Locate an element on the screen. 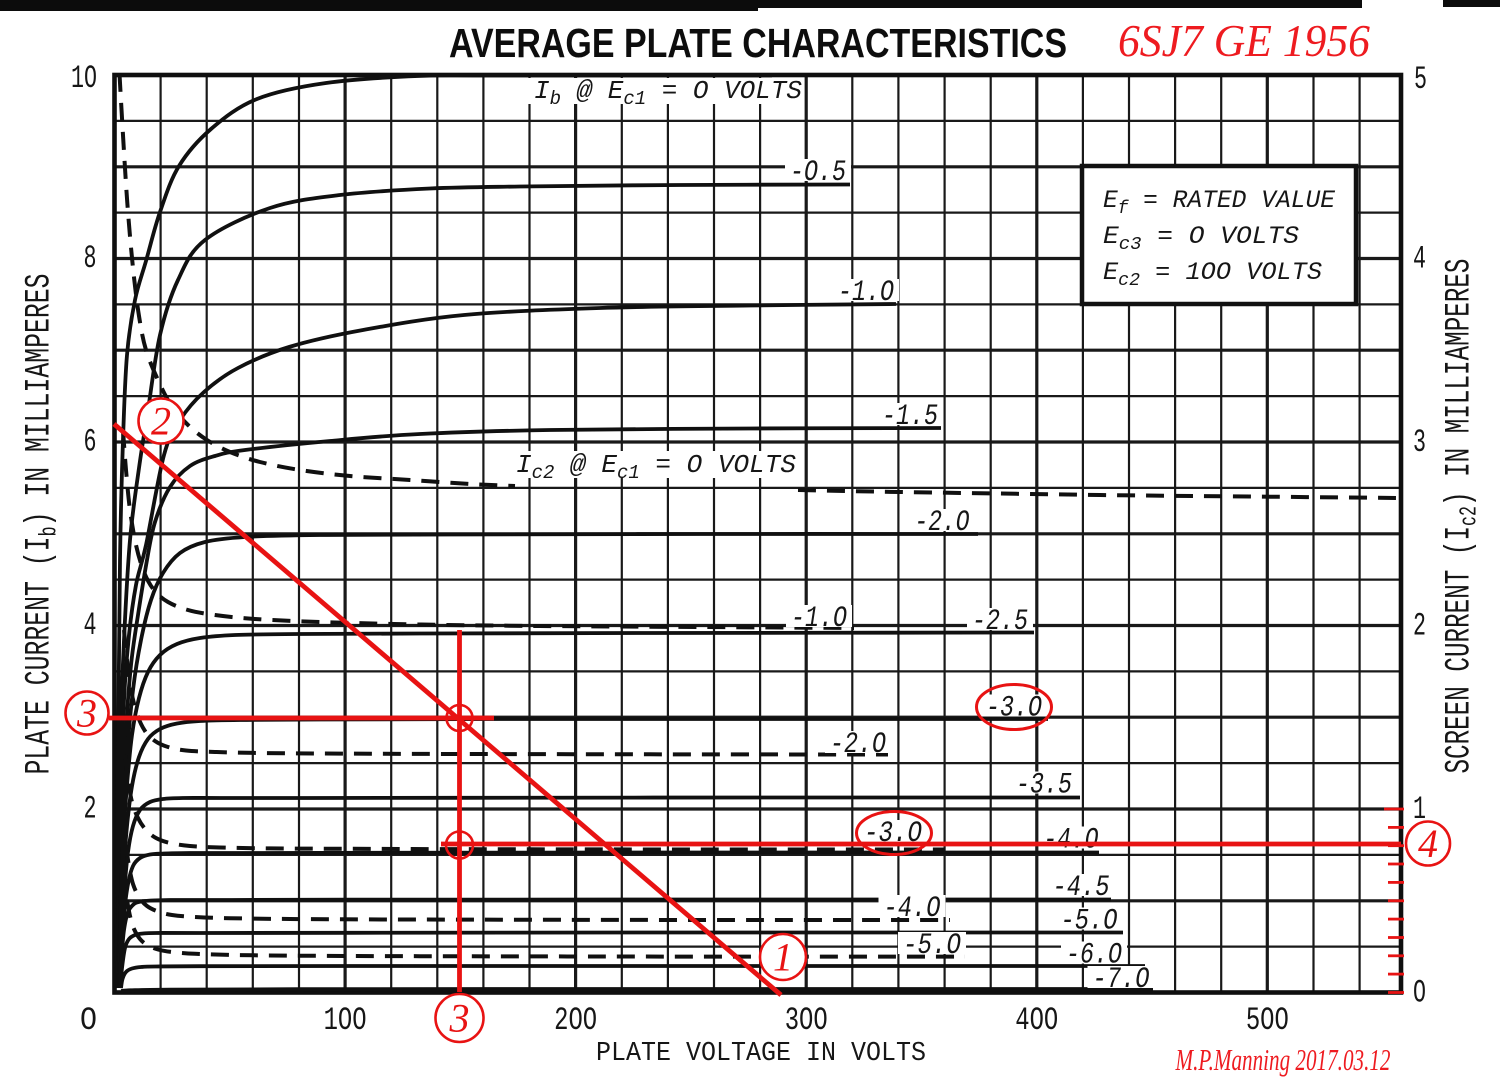 Image resolution: width=1500 pixels, height=1086 pixels. svg-text: Ec2 = 1OO VOLTS is located at coordinates (1212, 274).